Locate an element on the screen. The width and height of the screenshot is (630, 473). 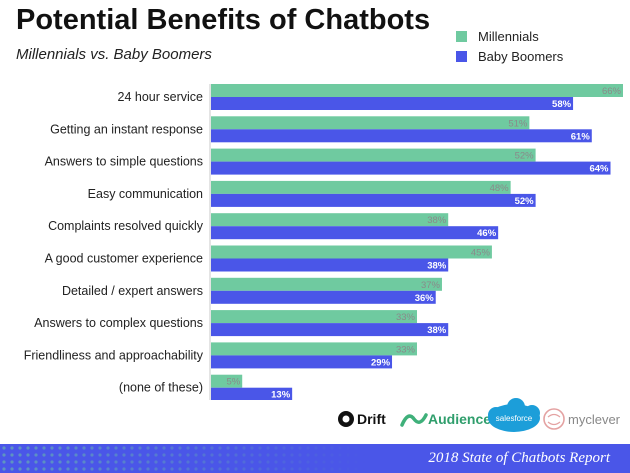
category-label: Getting an instant response is located at coordinates (126, 129).